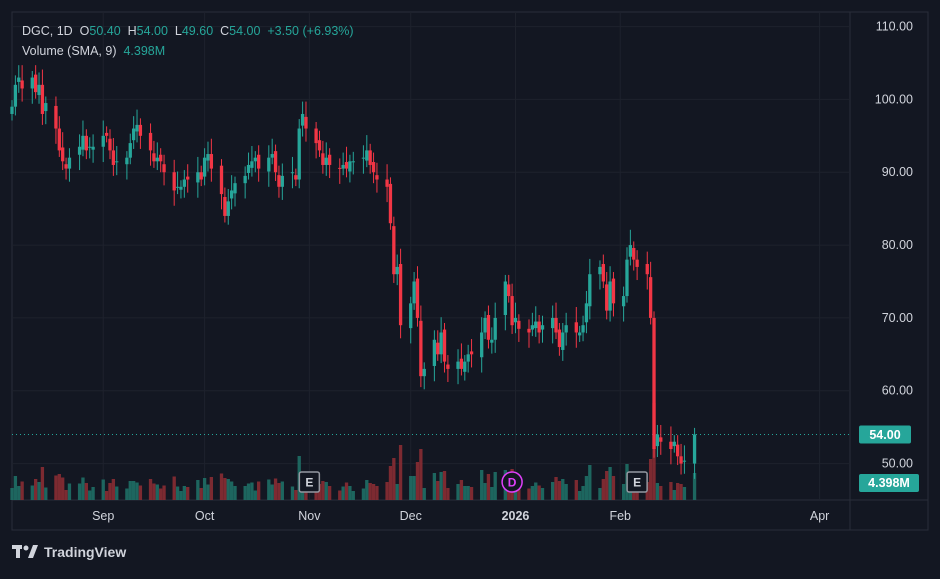 The height and width of the screenshot is (579, 940). I want to click on price-tick-label: 70.00, so click(897, 318).